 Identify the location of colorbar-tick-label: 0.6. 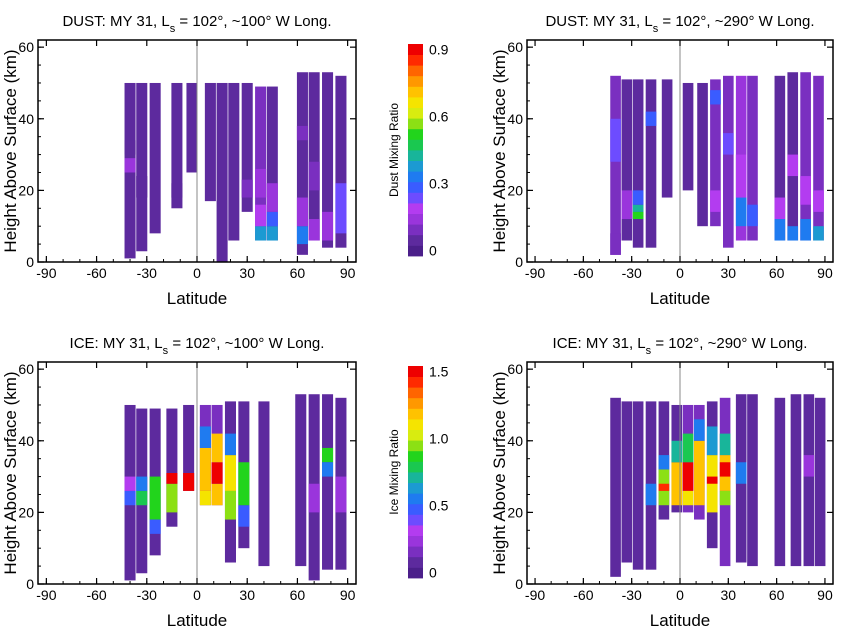
(439, 116).